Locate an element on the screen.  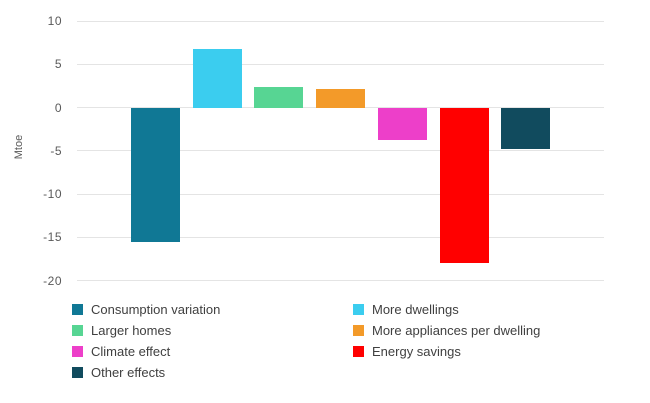
legend-swatch-energy-savings is located at coordinates (358, 351).